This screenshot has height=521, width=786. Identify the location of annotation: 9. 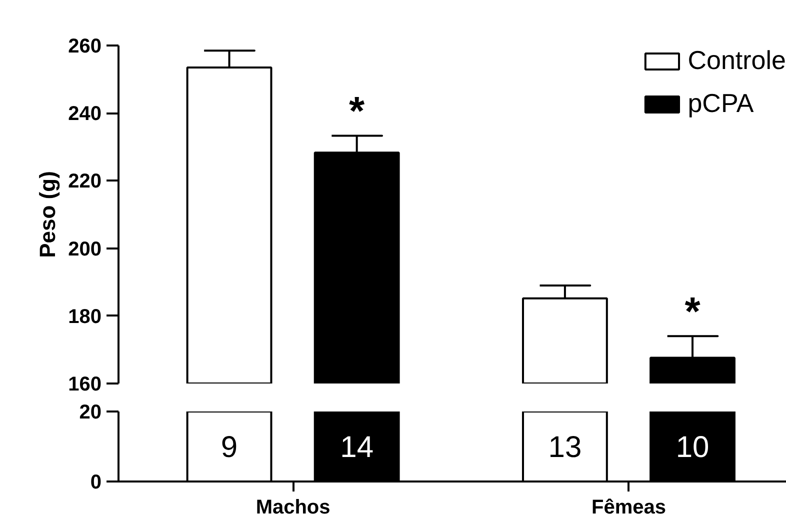
(229, 447).